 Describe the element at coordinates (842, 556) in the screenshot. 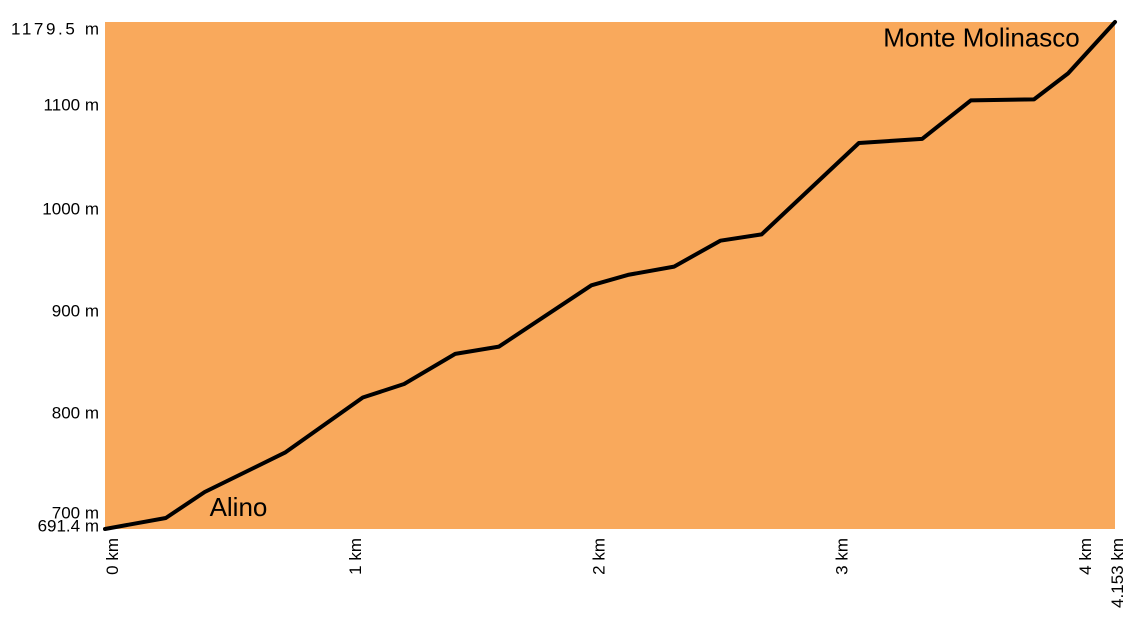

I see `x-tick-3: 3 km` at that location.